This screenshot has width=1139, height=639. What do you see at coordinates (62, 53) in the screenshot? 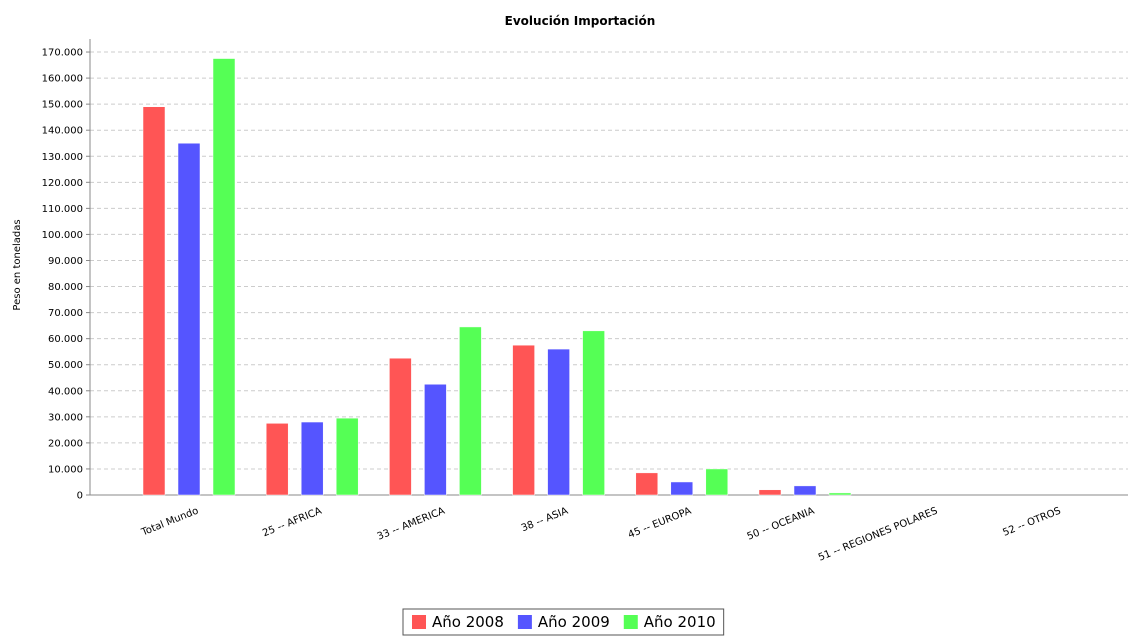
I see `y-tick-label: 170.000` at bounding box center [62, 53].